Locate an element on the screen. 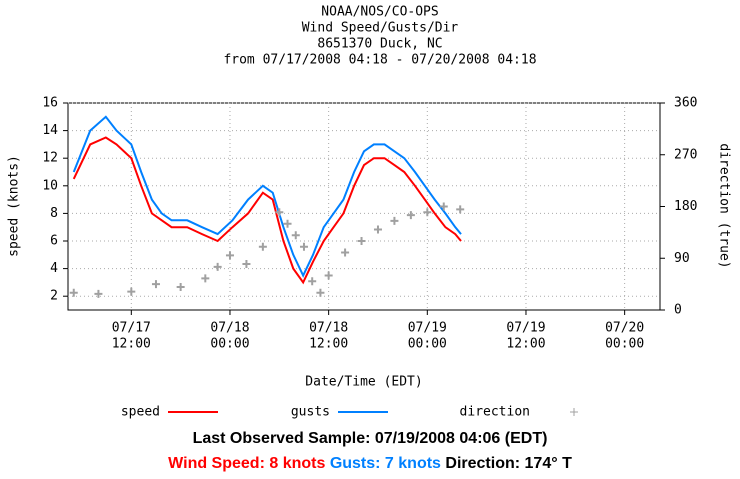 Image resolution: width=740 pixels, height=479 pixels. y2-tick-label: 0 is located at coordinates (678, 310).